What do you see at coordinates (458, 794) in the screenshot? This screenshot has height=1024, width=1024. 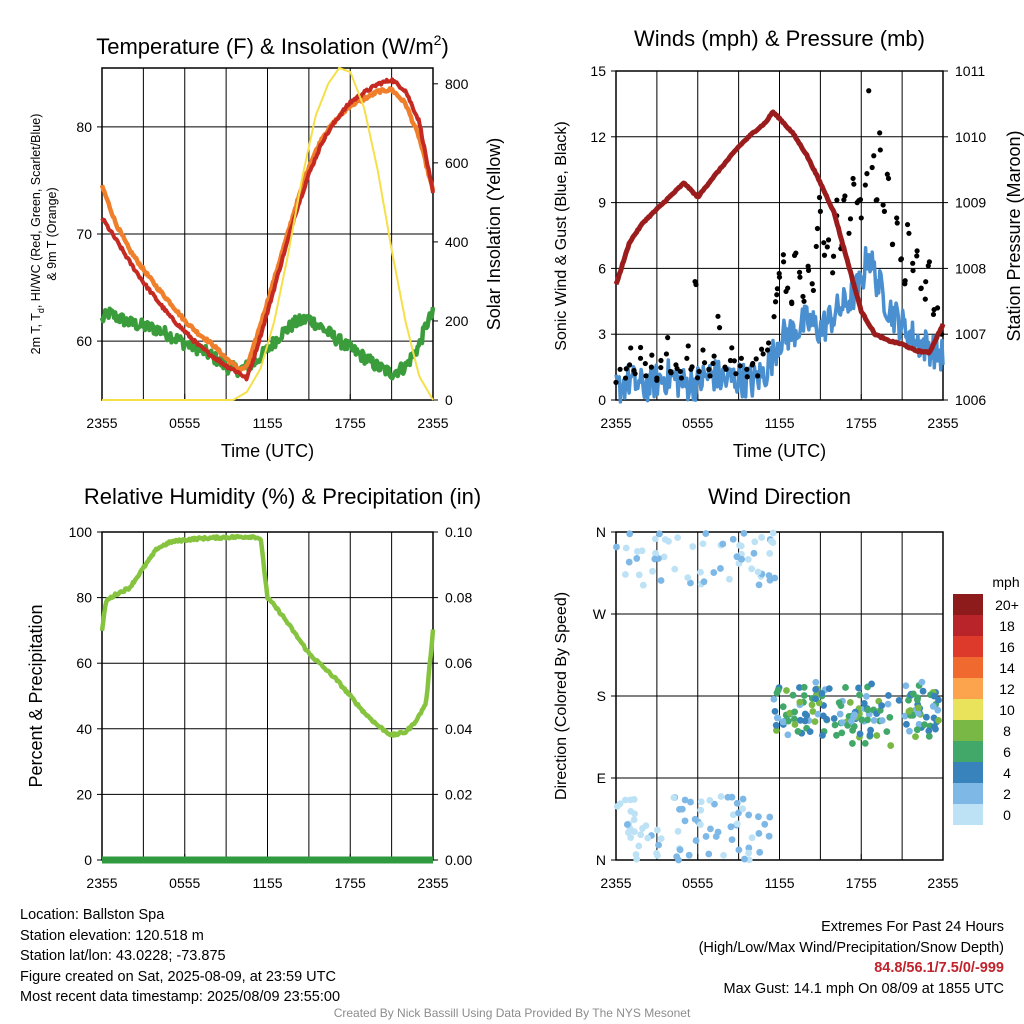 I see `y2-tick-label: 0.02` at bounding box center [458, 794].